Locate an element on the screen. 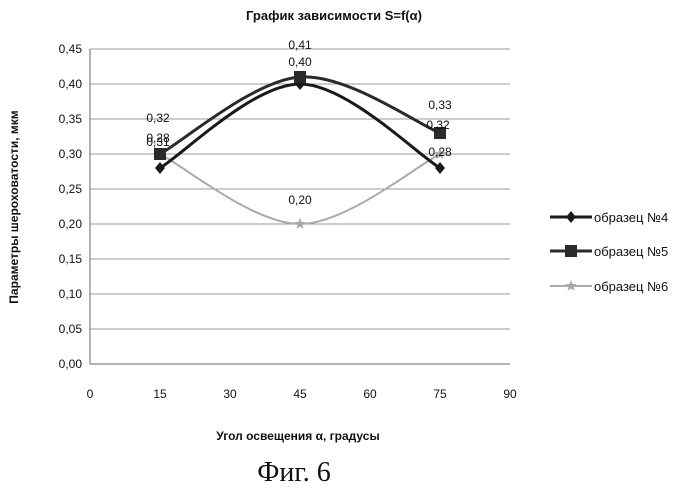 The height and width of the screenshot is (492, 699). y-tick-label: 0,35 is located at coordinates (71, 119).